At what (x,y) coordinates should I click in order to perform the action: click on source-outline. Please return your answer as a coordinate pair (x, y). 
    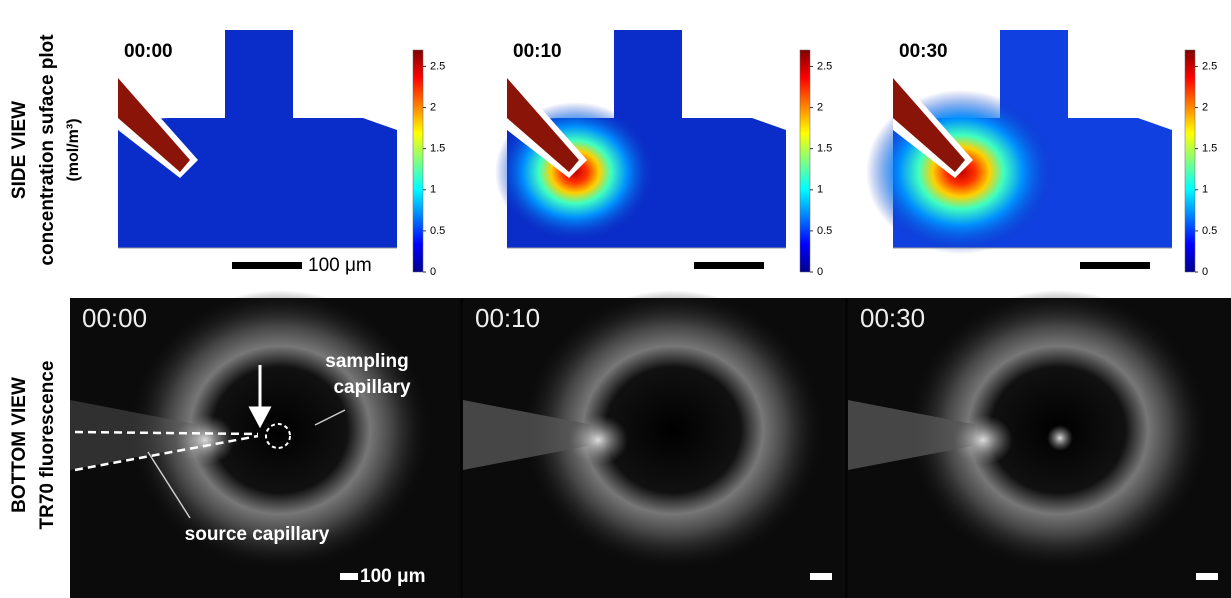
    Looking at the image, I should click on (166, 451).